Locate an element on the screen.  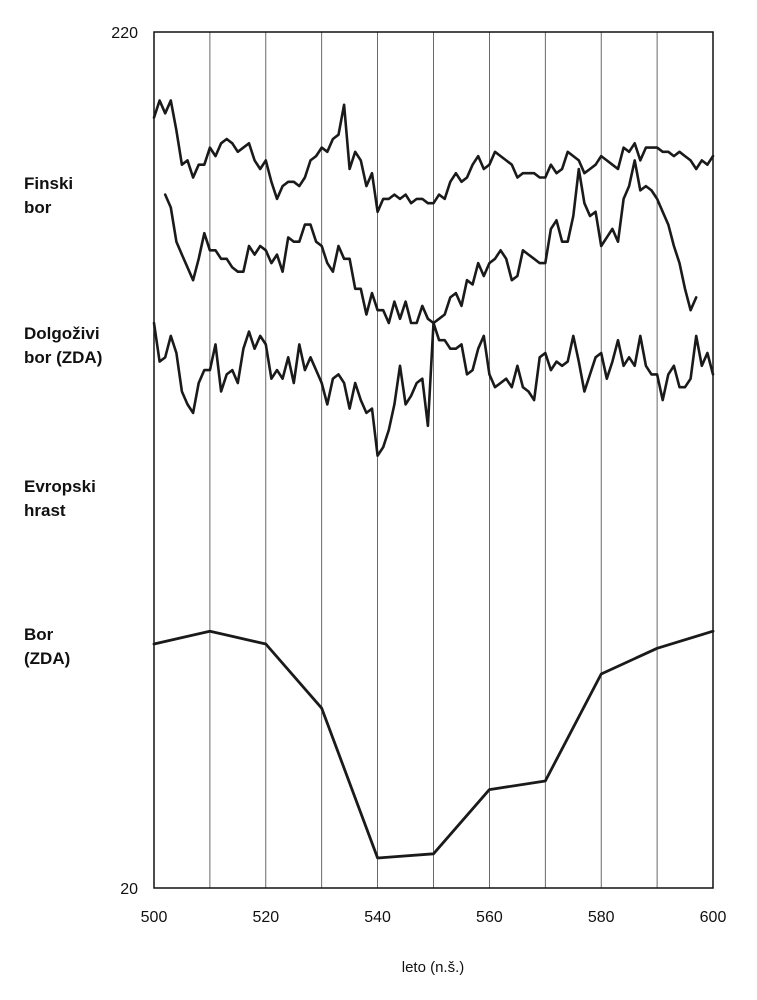
y-tick-label-20: 20 is located at coordinates (129, 889).